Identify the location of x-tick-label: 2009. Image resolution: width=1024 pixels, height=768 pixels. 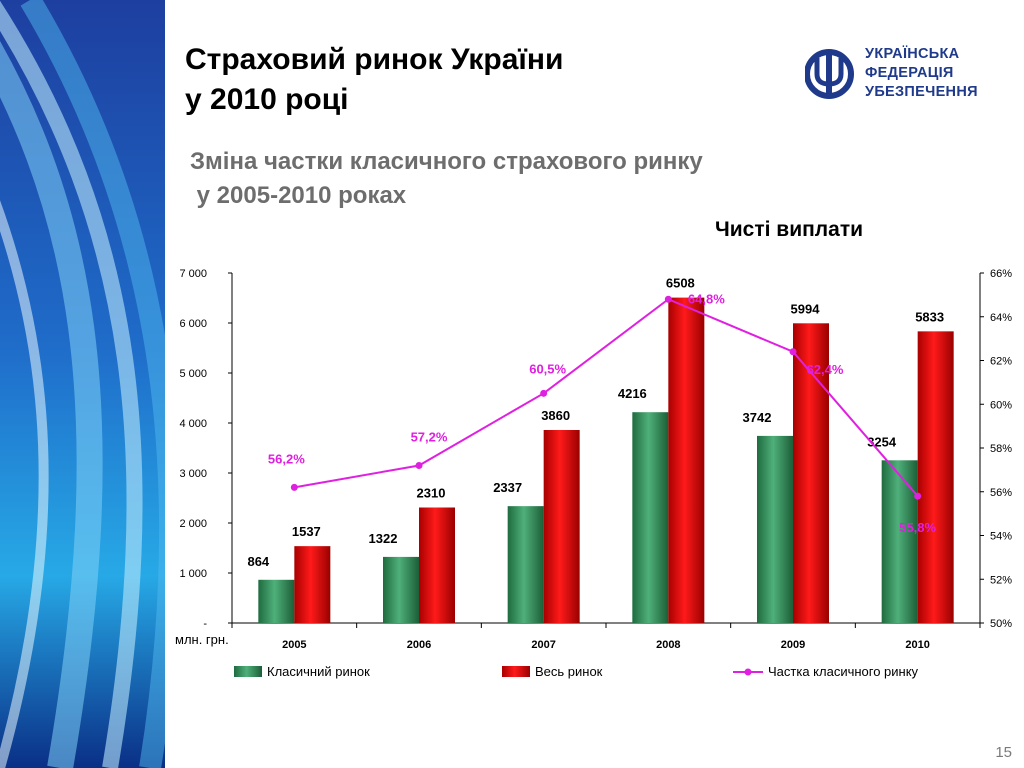
(793, 645).